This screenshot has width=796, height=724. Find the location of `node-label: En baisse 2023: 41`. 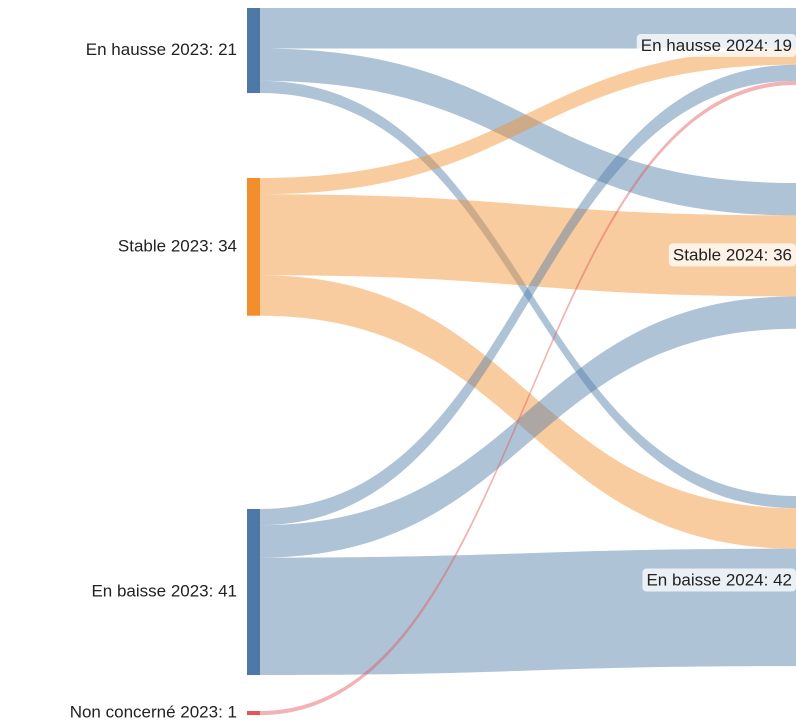

node-label: En baisse 2023: 41 is located at coordinates (164, 591).